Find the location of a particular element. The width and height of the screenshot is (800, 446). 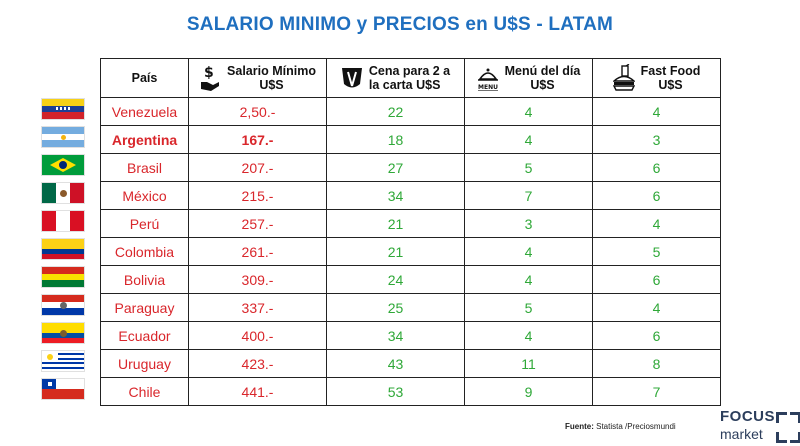

table-row: Venezuela 2,50.- 22 4 4 is located at coordinates (410, 111).